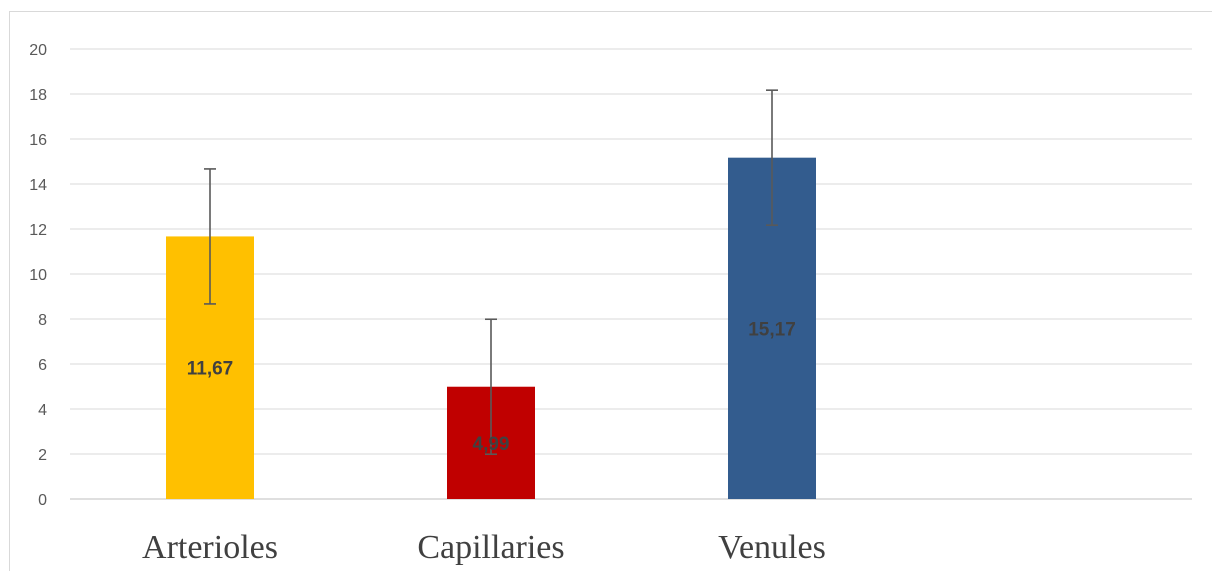  I want to click on y-tick-label: 2, so click(42, 455).